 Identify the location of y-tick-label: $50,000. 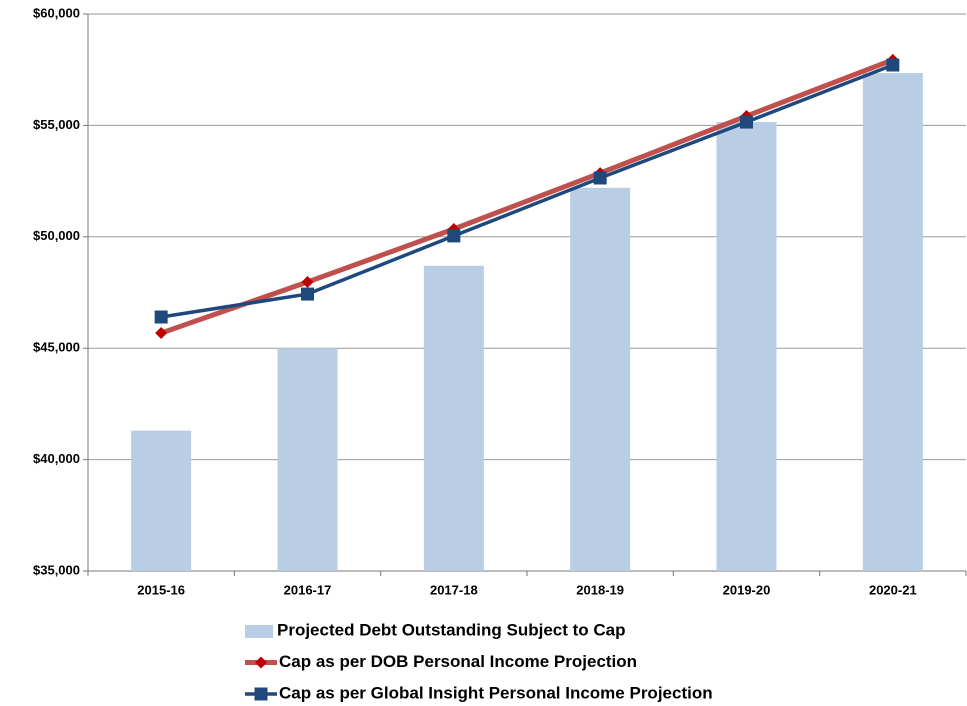
(56, 235).